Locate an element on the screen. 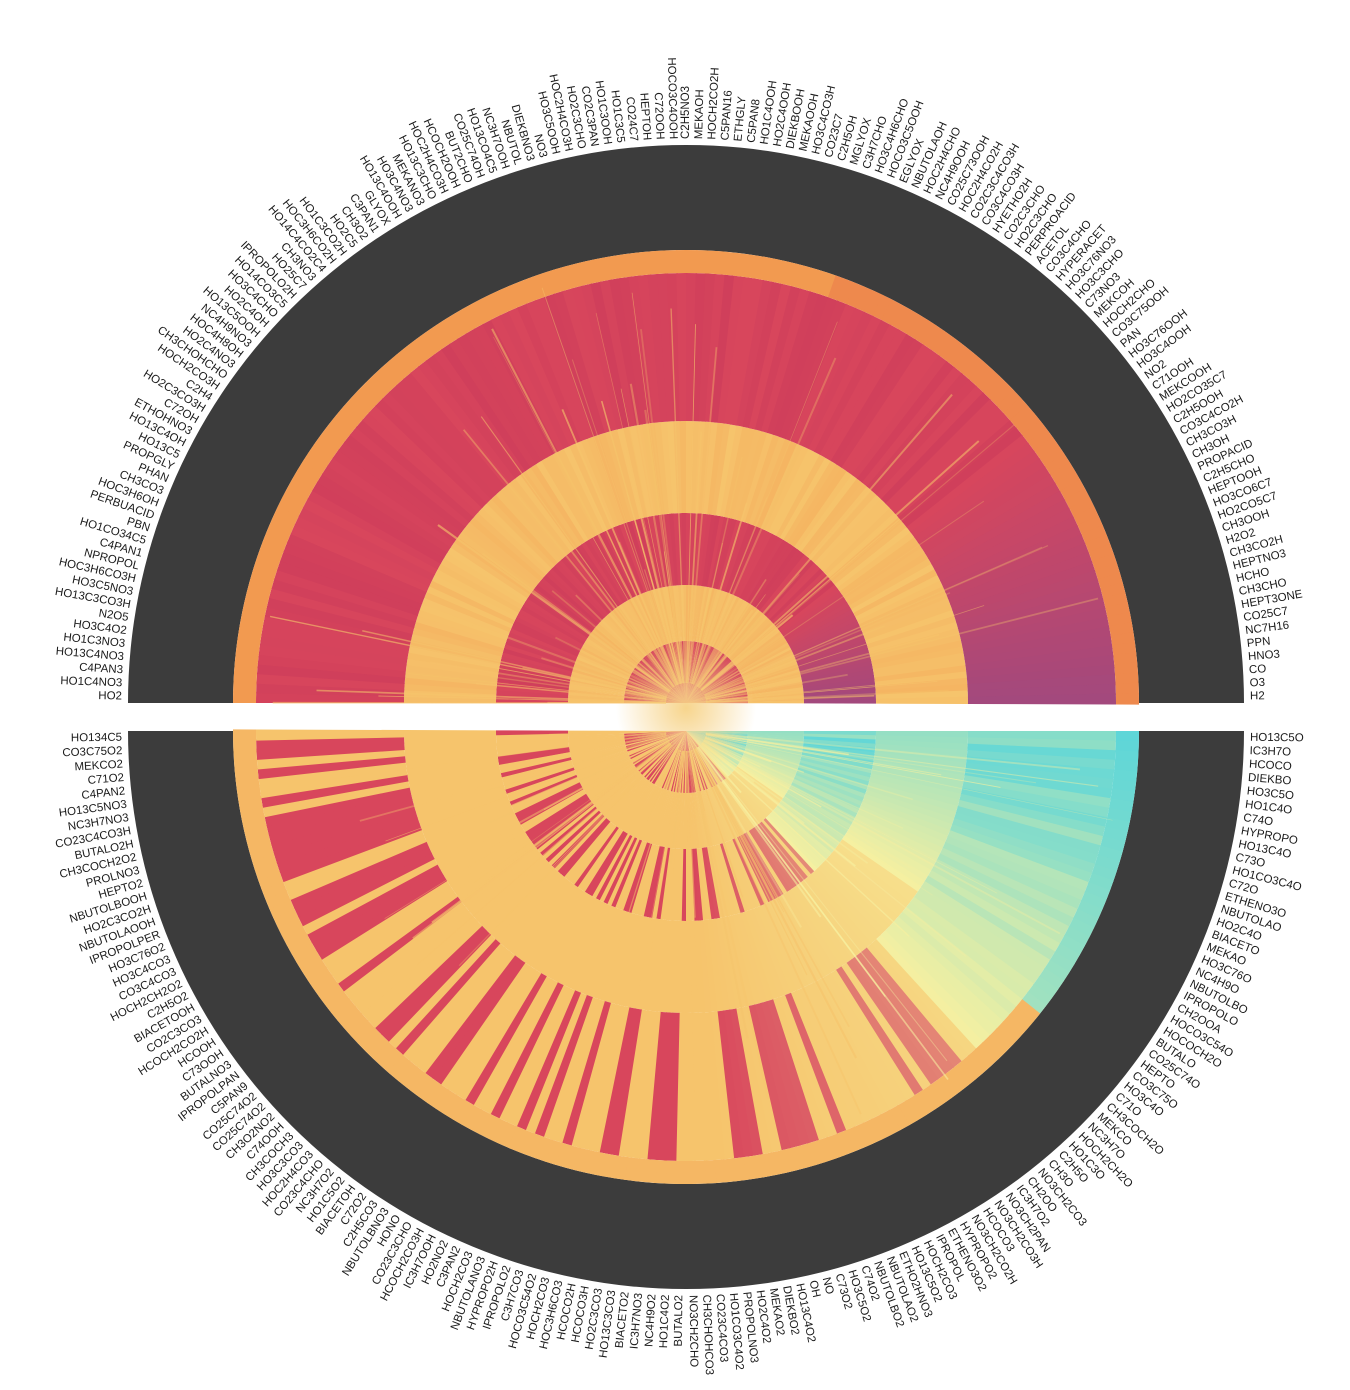 The image size is (1350, 1390). species-label: HO1C4NO3 is located at coordinates (91, 682).